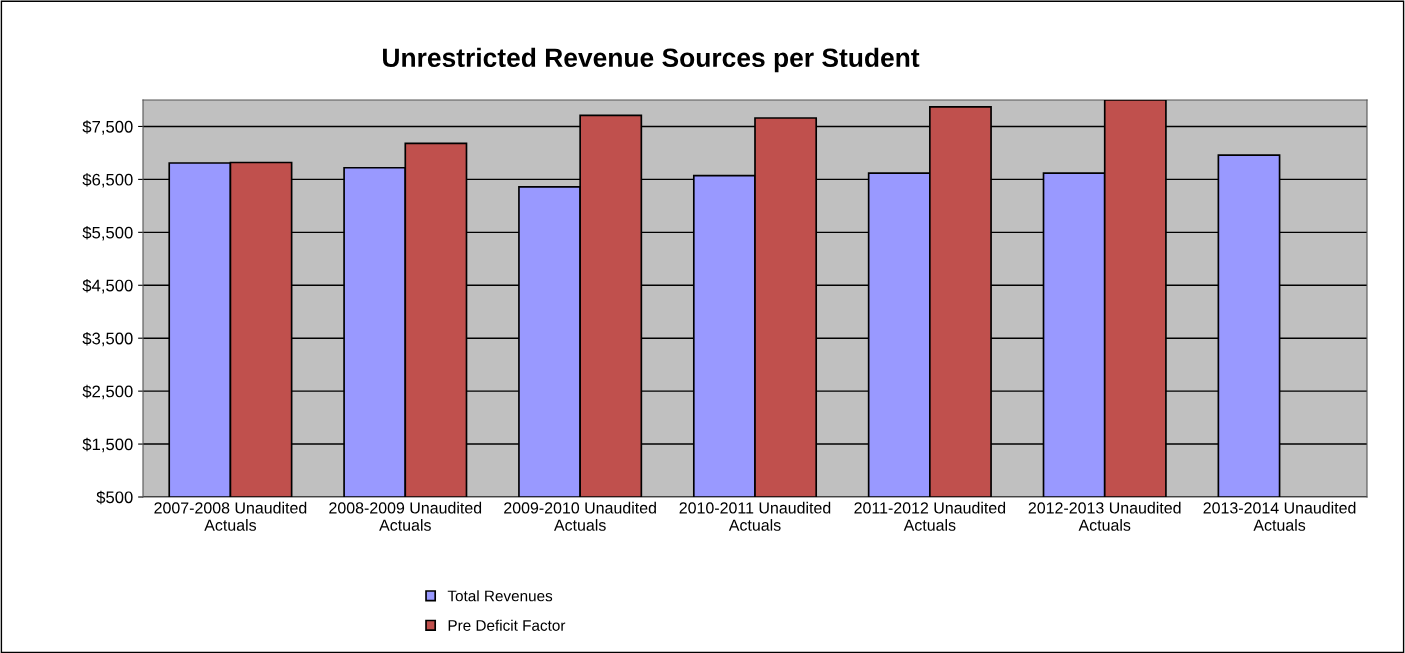  What do you see at coordinates (107, 286) in the screenshot?
I see `y-tick-label: $4,500` at bounding box center [107, 286].